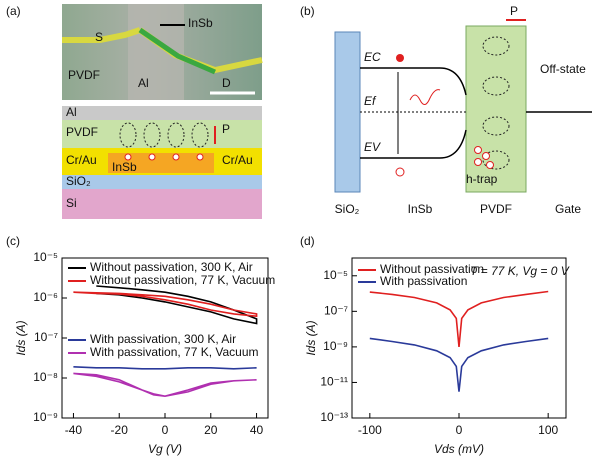 The width and height of the screenshot is (600, 460). What do you see at coordinates (514, 11) in the screenshot?
I see `band-label: P` at bounding box center [514, 11].